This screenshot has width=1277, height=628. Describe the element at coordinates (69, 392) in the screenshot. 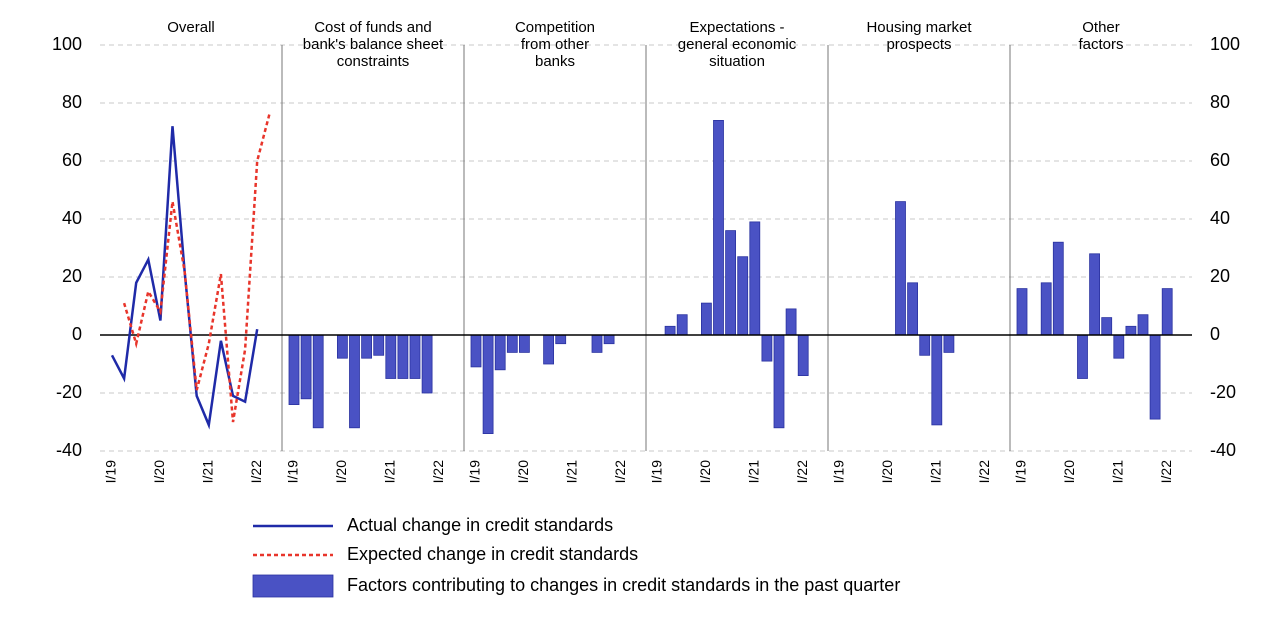

I see `y-tick-label: -20` at that location.